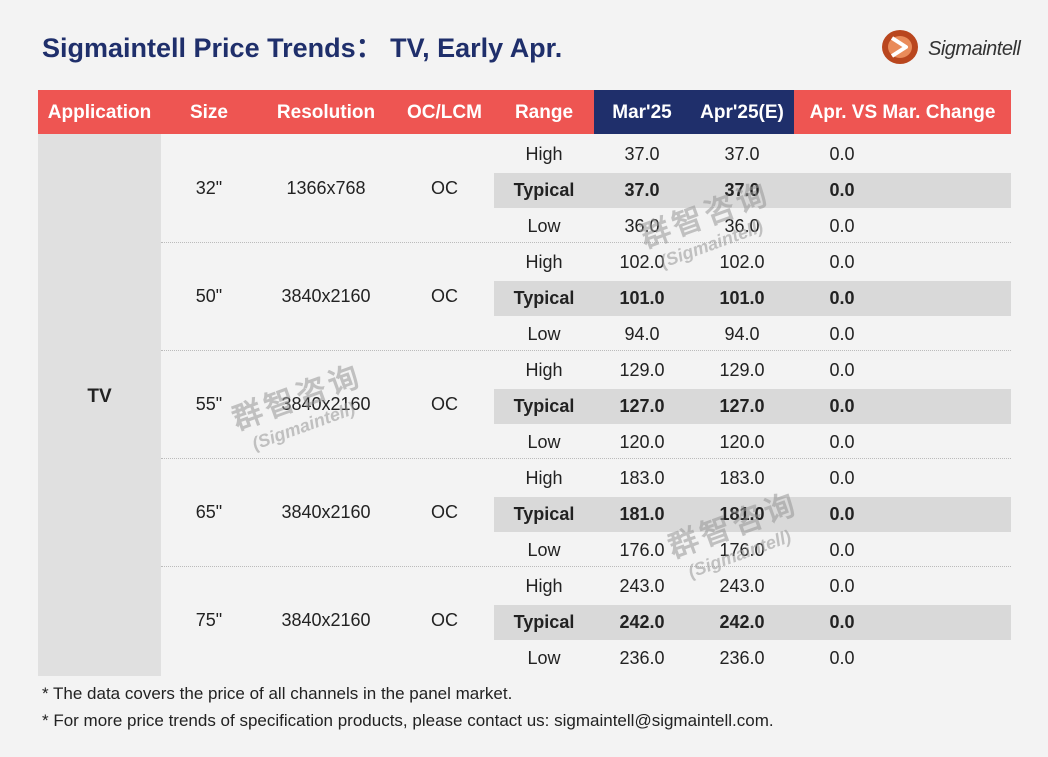 The image size is (1048, 757). I want to click on mar-price-cell: 242.0, so click(642, 622).